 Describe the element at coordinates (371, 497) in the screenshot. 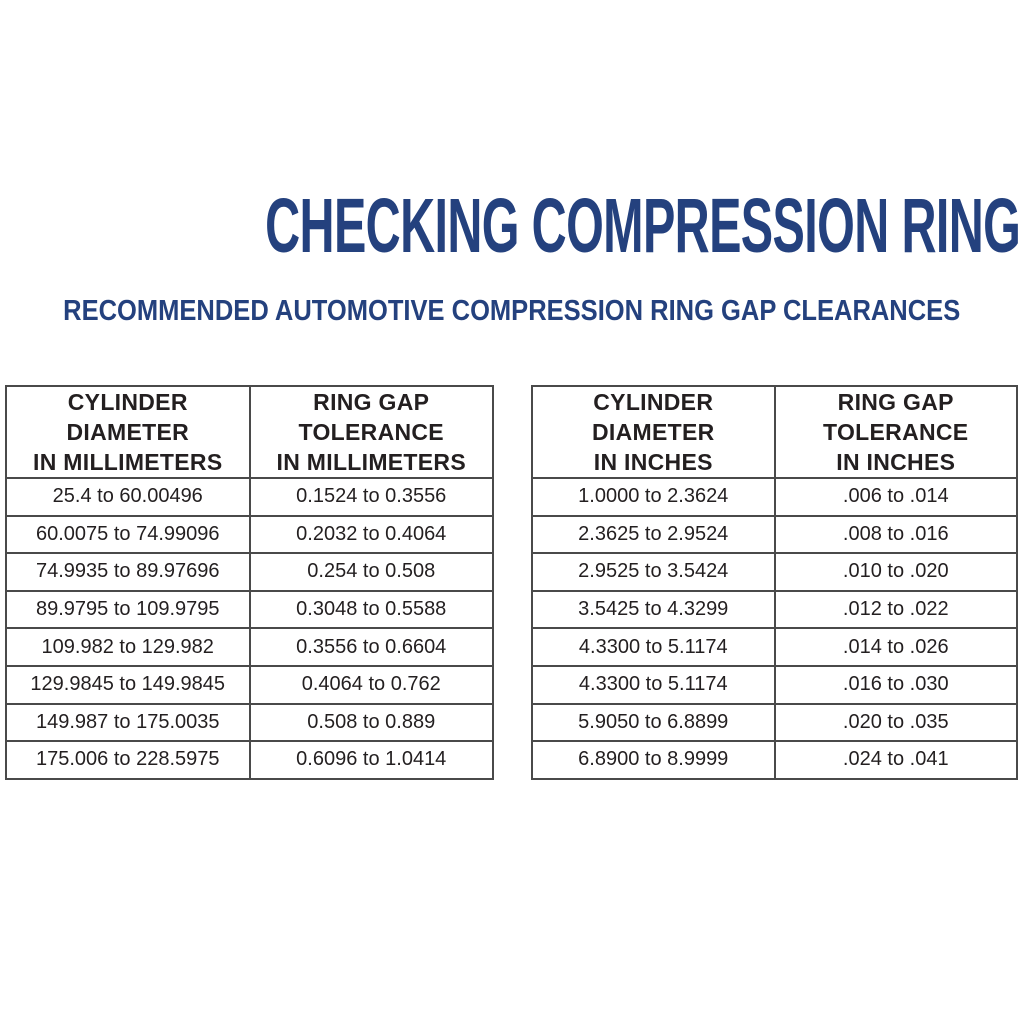

I see `ring-gap-tolerance-cell: 0.1524 to 0.3556` at that location.